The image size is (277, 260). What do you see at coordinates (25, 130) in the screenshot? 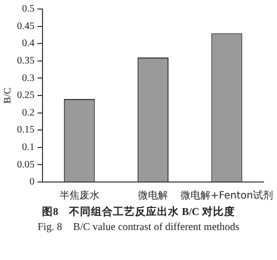
I see `y-tick-label: 0.15` at bounding box center [25, 130].